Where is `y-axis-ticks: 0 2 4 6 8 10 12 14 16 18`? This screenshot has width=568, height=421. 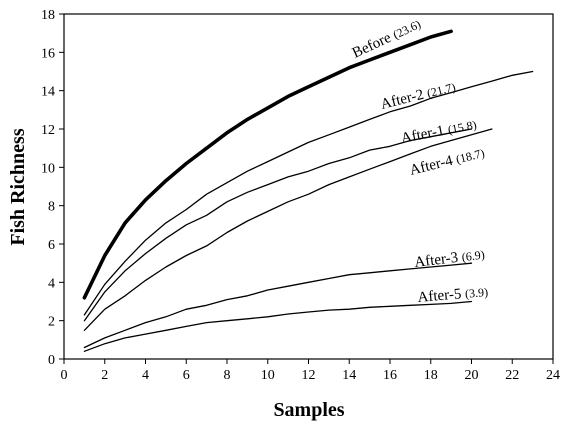 y-axis-ticks: 0 2 4 6 8 10 12 14 16 18 is located at coordinates (52, 188).